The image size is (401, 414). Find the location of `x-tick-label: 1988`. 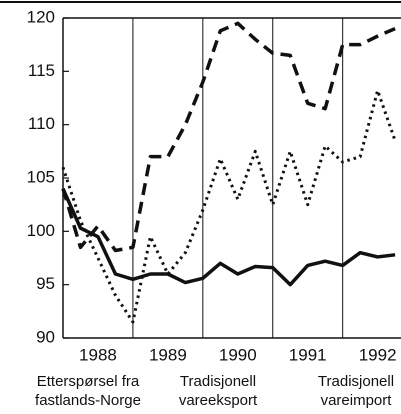

x-tick-label: 1988 is located at coordinates (98, 354).